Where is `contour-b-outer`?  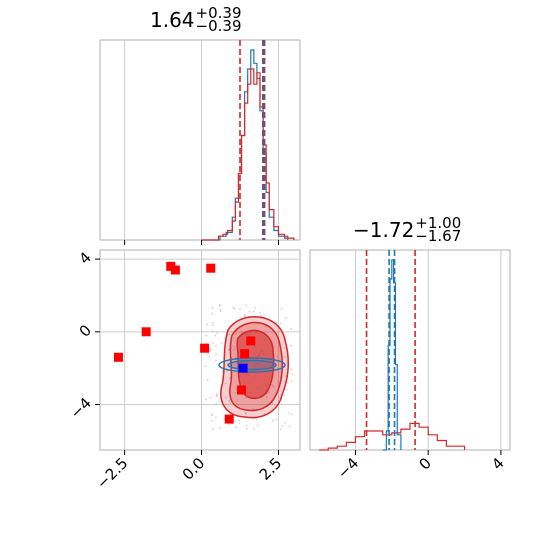 contour-b-outer is located at coordinates (252, 365).